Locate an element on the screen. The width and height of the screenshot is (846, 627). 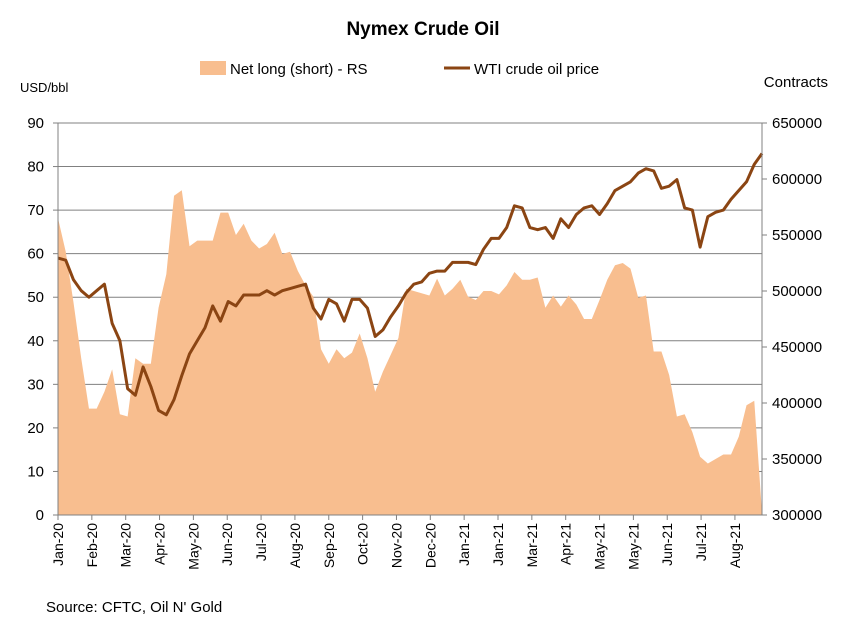
x-tick-label-18: Jun-21 is located at coordinates (667, 544).